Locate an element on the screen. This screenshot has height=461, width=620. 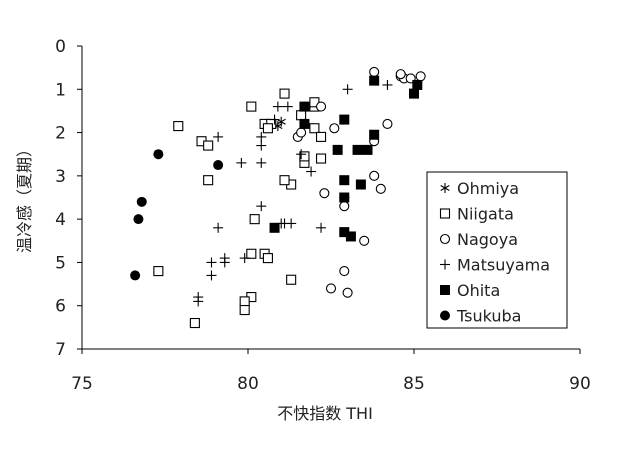
legend-marker-niigata is located at coordinates (445, 213).